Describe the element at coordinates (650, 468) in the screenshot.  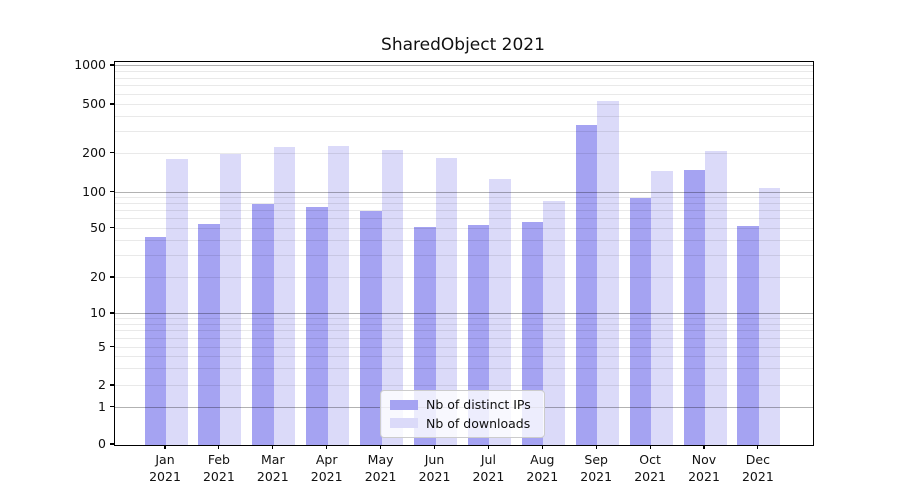
I see `x-tick-label: Oct 2021` at that location.